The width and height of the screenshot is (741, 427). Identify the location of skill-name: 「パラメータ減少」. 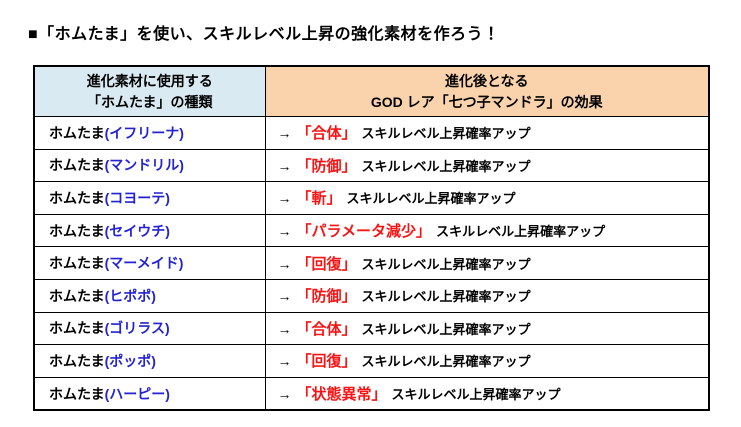
(364, 232).